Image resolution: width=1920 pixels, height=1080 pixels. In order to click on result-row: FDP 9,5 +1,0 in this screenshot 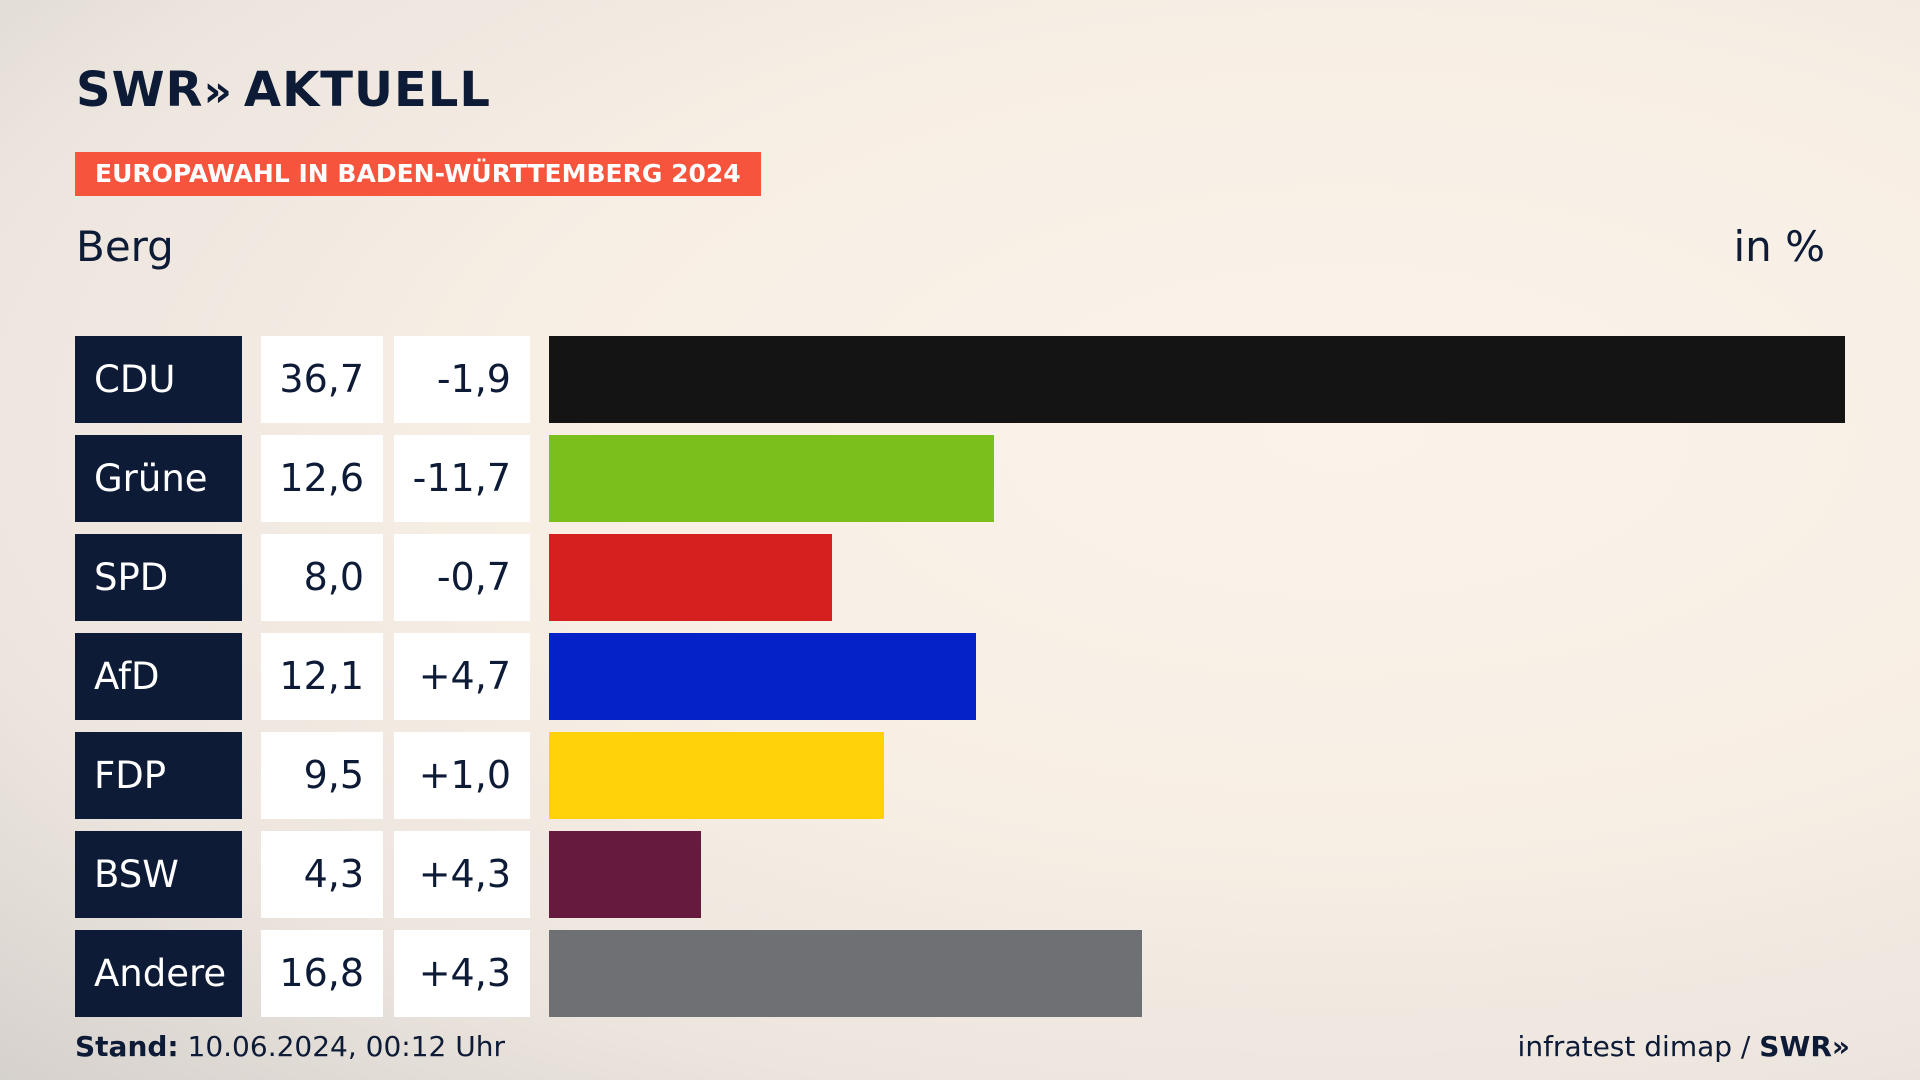, I will do `click(960, 775)`.